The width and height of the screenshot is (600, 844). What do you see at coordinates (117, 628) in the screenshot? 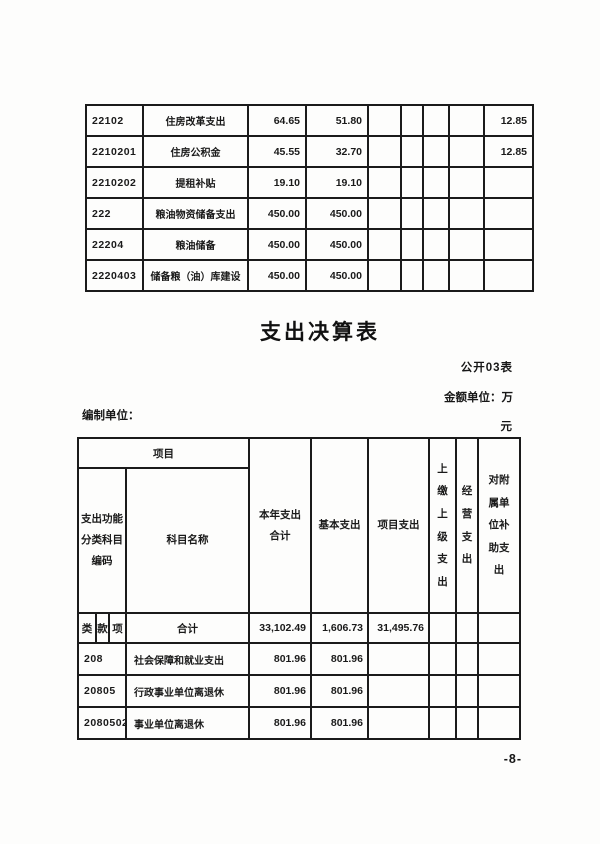
I see `item-label: 项` at bounding box center [117, 628].